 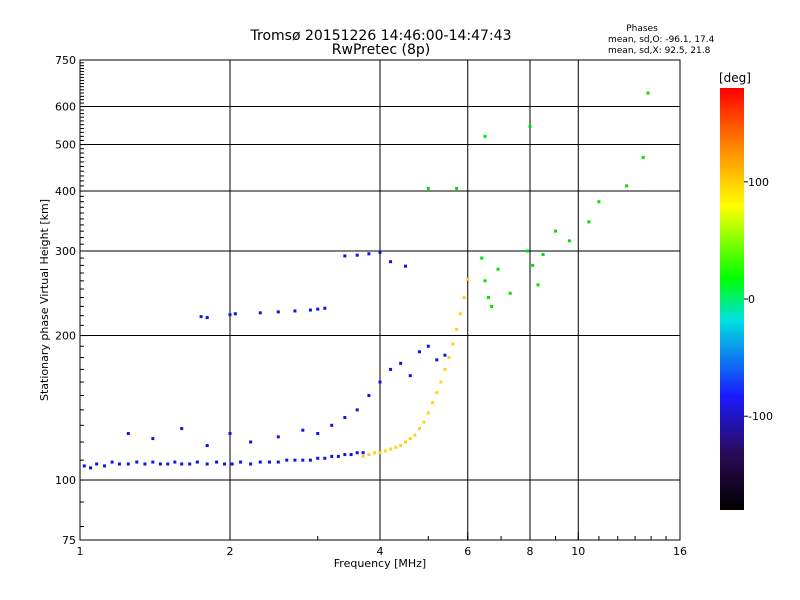 What do you see at coordinates (381, 36) in the screenshot?
I see `chart-title: Tromsø 20151226 14:46:00-14:47:43` at bounding box center [381, 36].